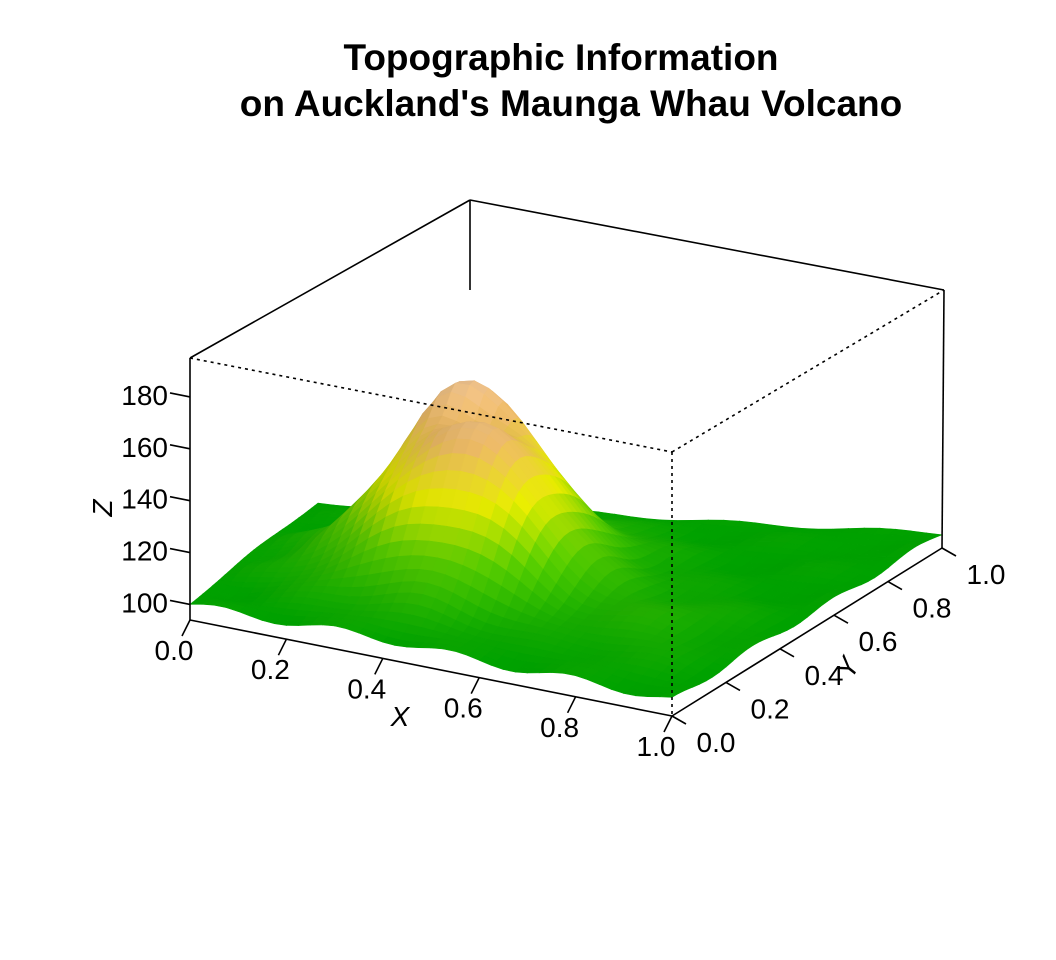 This screenshot has height=960, width=1056. What do you see at coordinates (878, 641) in the screenshot?
I see `y-tick-label: 0.6` at bounding box center [878, 641].